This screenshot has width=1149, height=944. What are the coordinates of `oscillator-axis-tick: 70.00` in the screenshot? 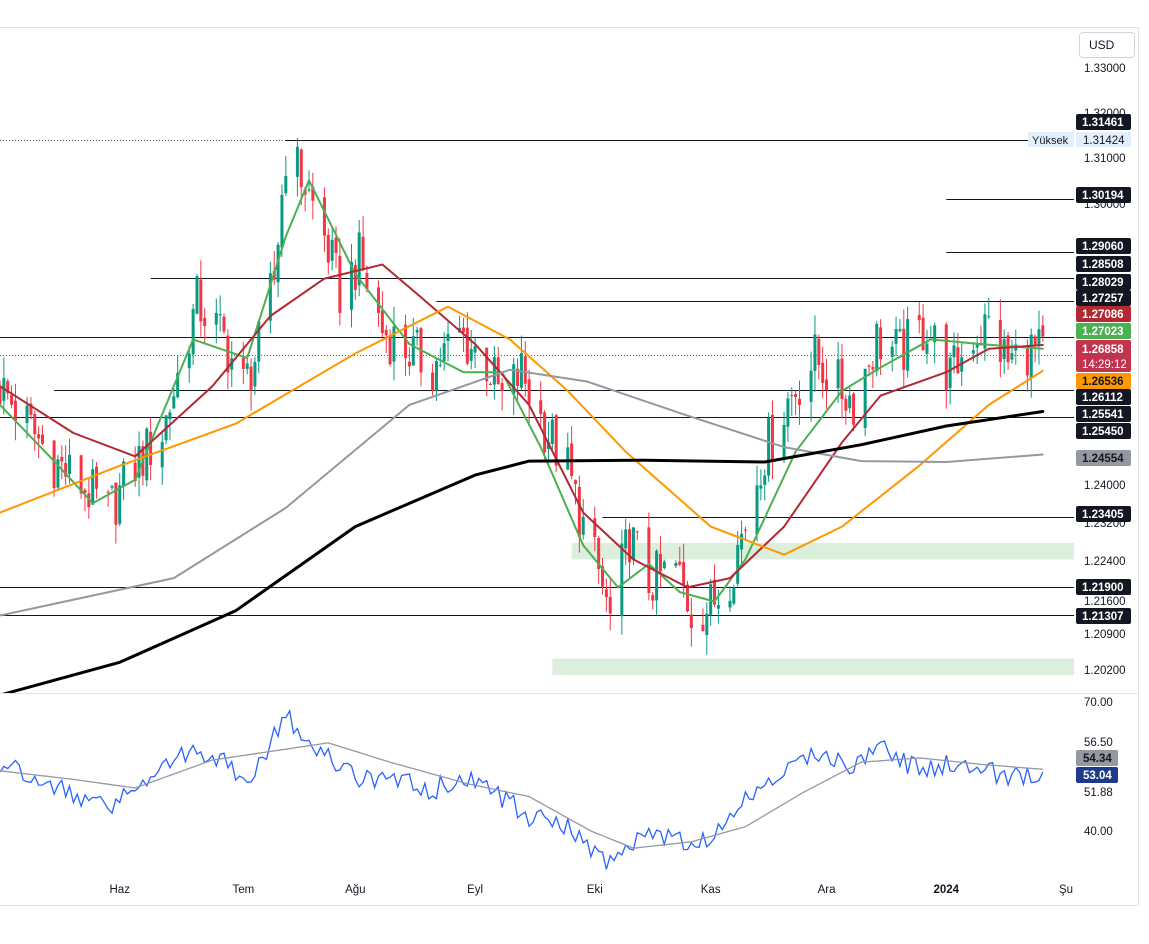 It's located at (1098, 703).